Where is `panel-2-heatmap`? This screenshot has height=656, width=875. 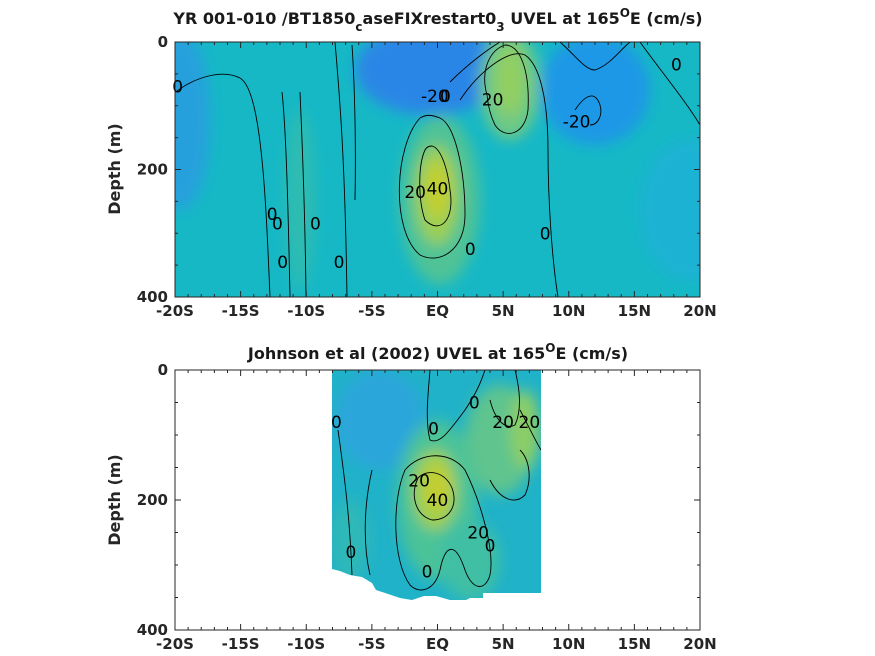
panel-2-heatmap is located at coordinates (436, 485).